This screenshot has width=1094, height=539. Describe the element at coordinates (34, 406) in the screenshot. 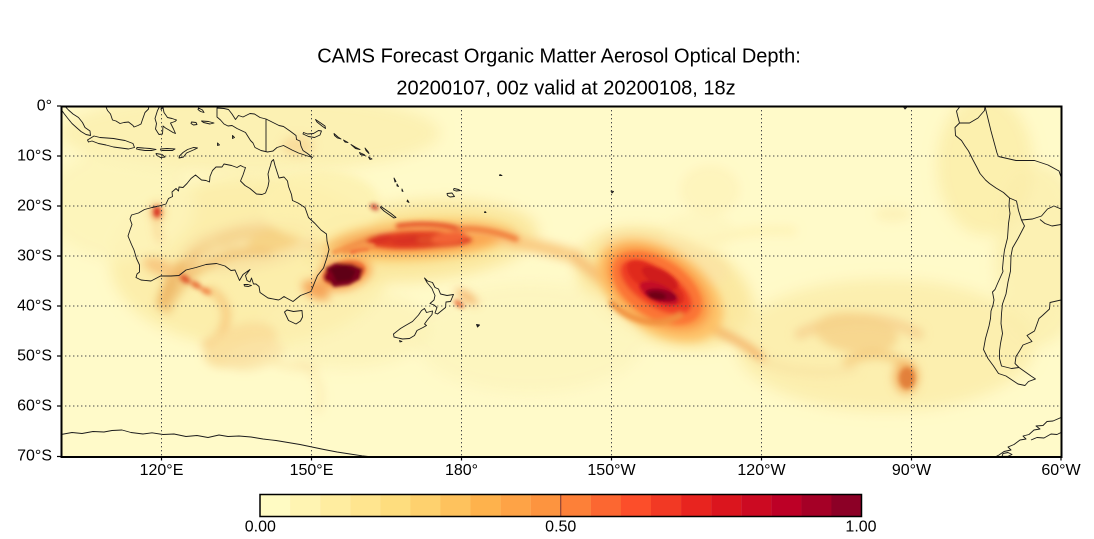

I see `svg-text: 60°S` at that location.